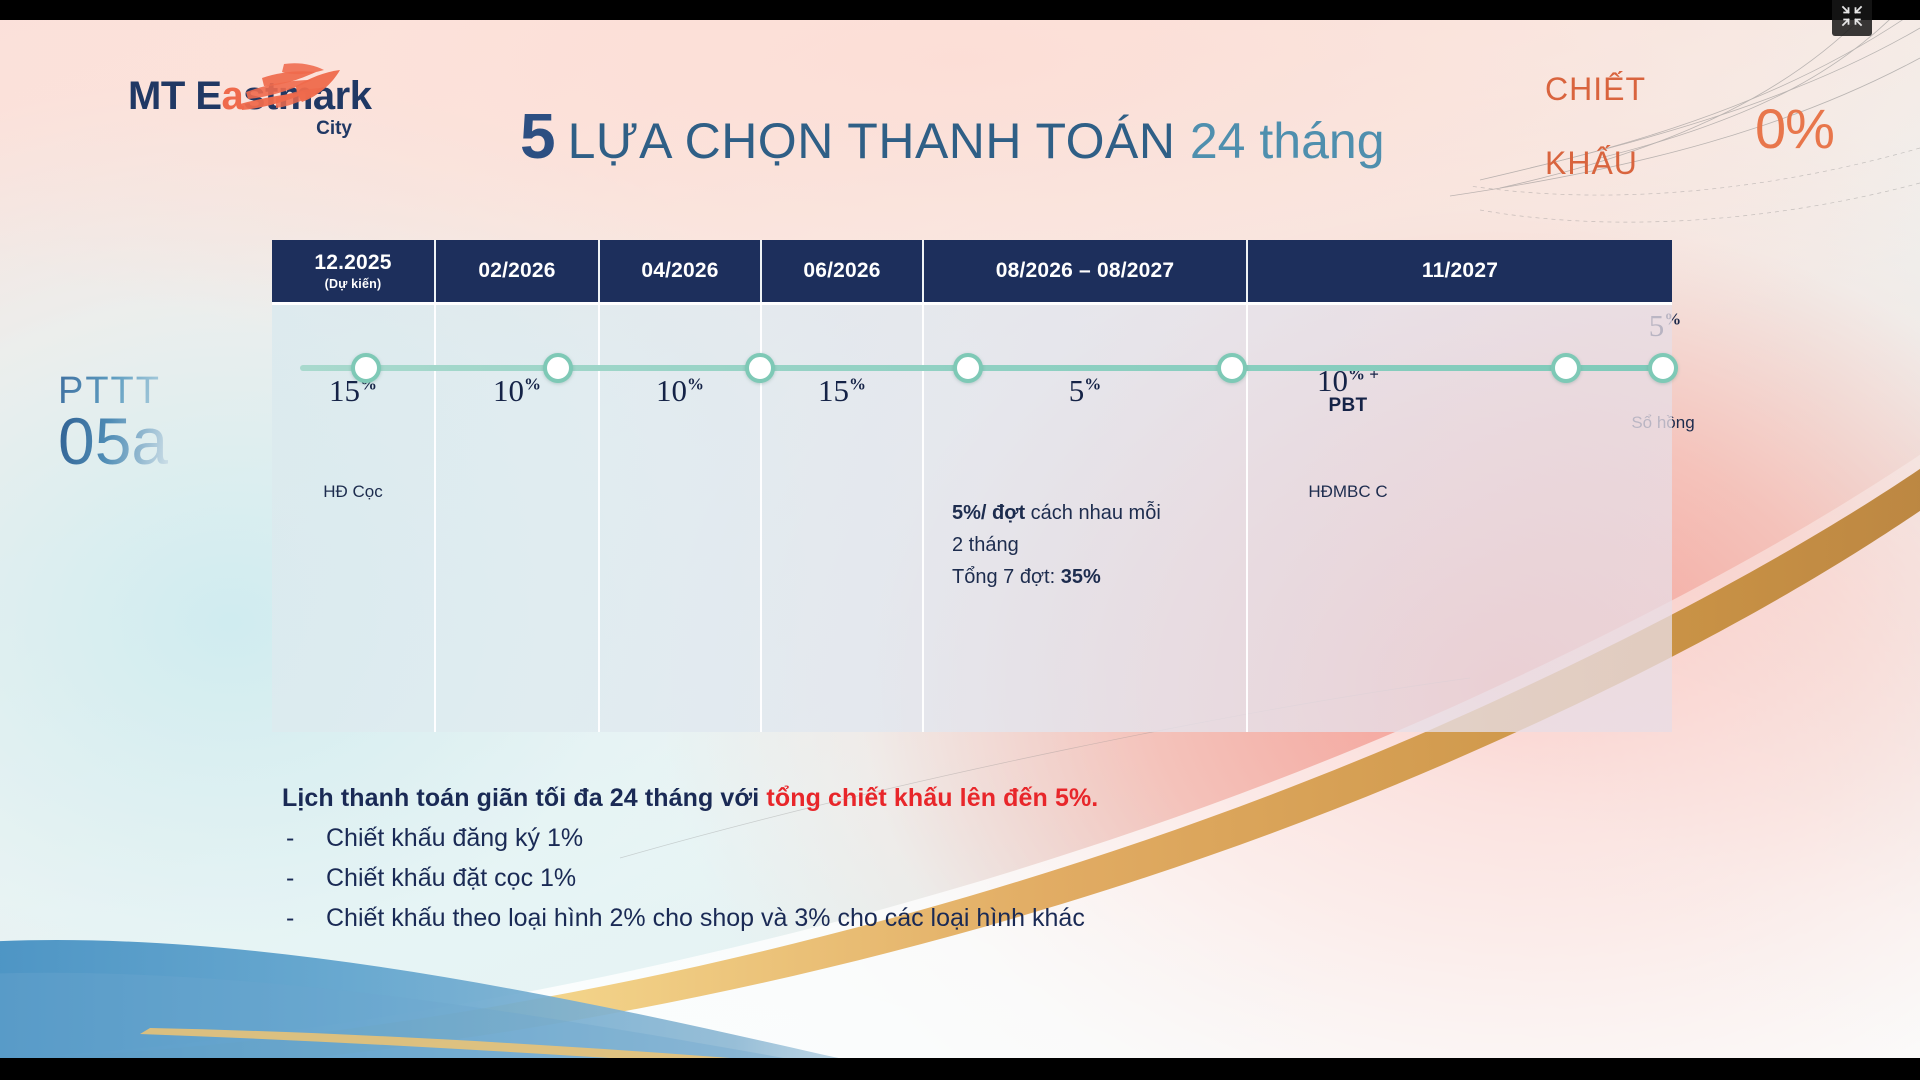  What do you see at coordinates (353, 262) in the screenshot?
I see `header-date: 12.2025` at bounding box center [353, 262].